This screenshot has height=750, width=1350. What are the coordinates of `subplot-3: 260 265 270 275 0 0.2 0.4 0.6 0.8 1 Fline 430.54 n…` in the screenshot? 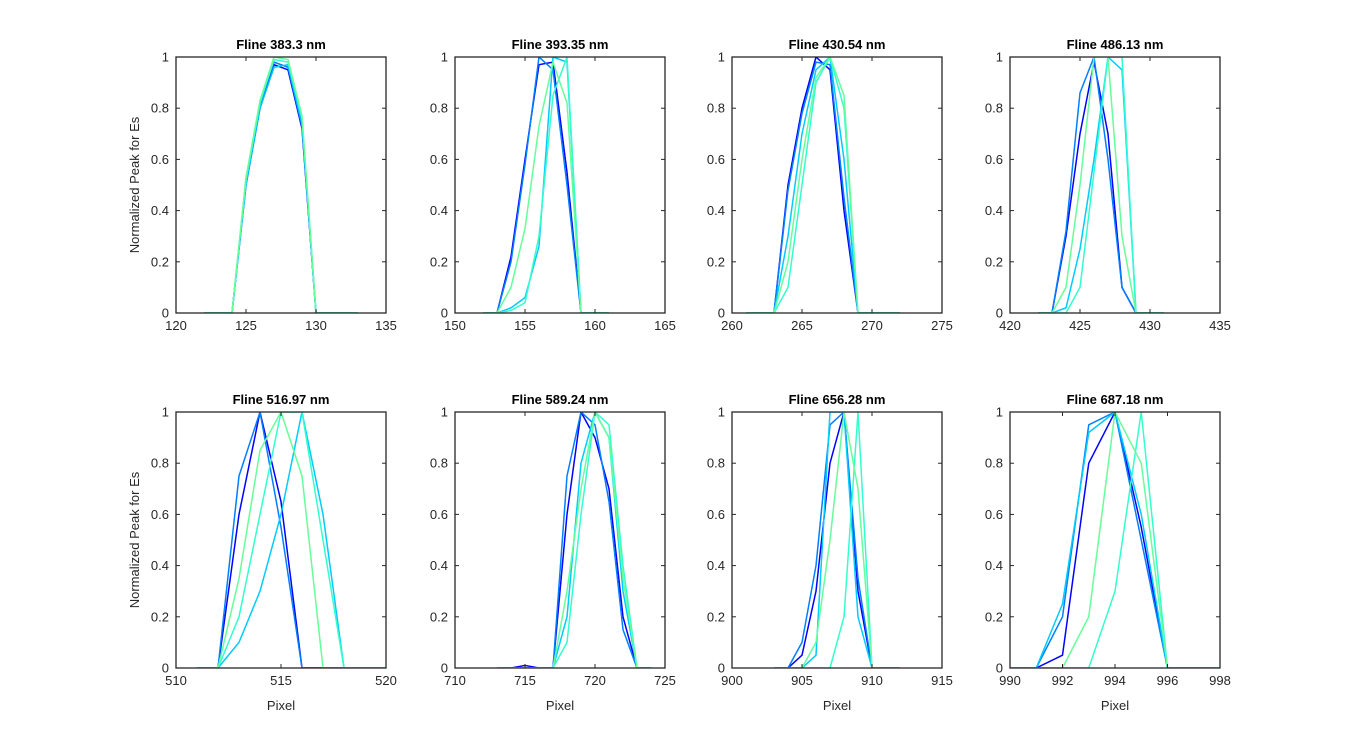 It's located at (830, 185).